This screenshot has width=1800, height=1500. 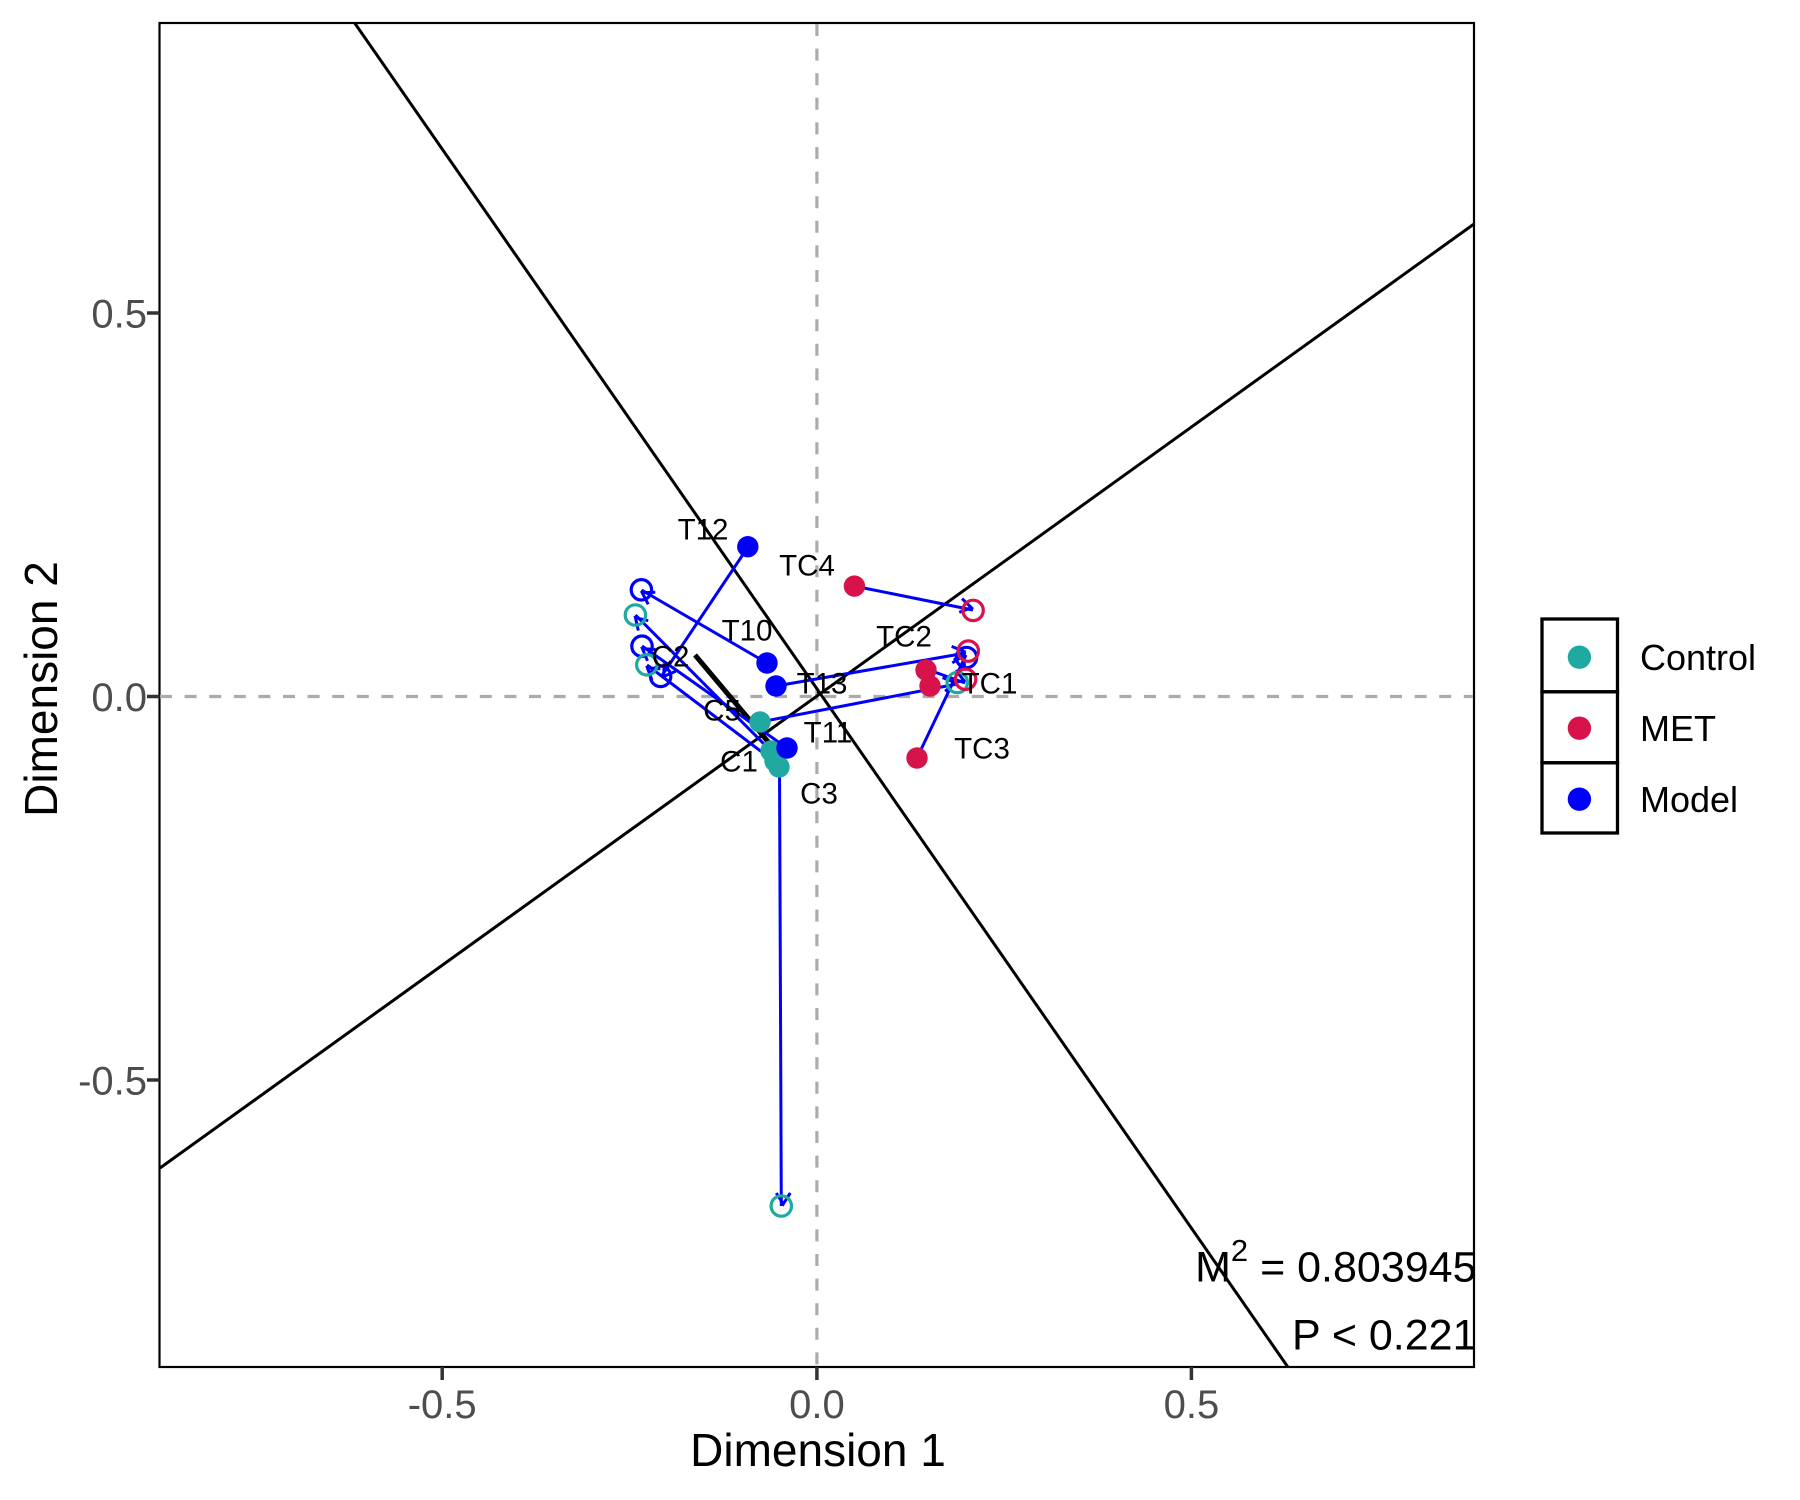 I want to click on svg-text: T10, so click(x=747, y=631).